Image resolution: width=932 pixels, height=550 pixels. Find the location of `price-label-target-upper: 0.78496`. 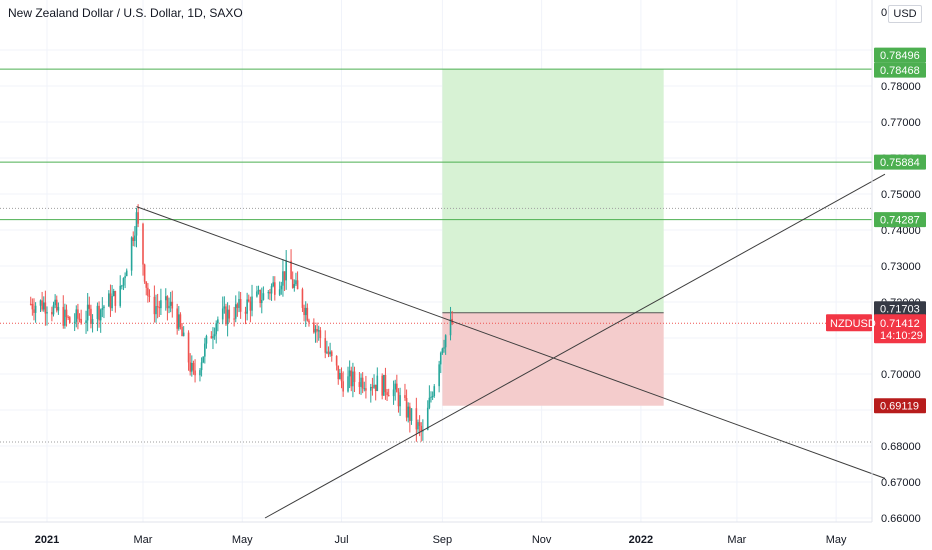

price-label-target-upper: 0.78496 is located at coordinates (900, 55).